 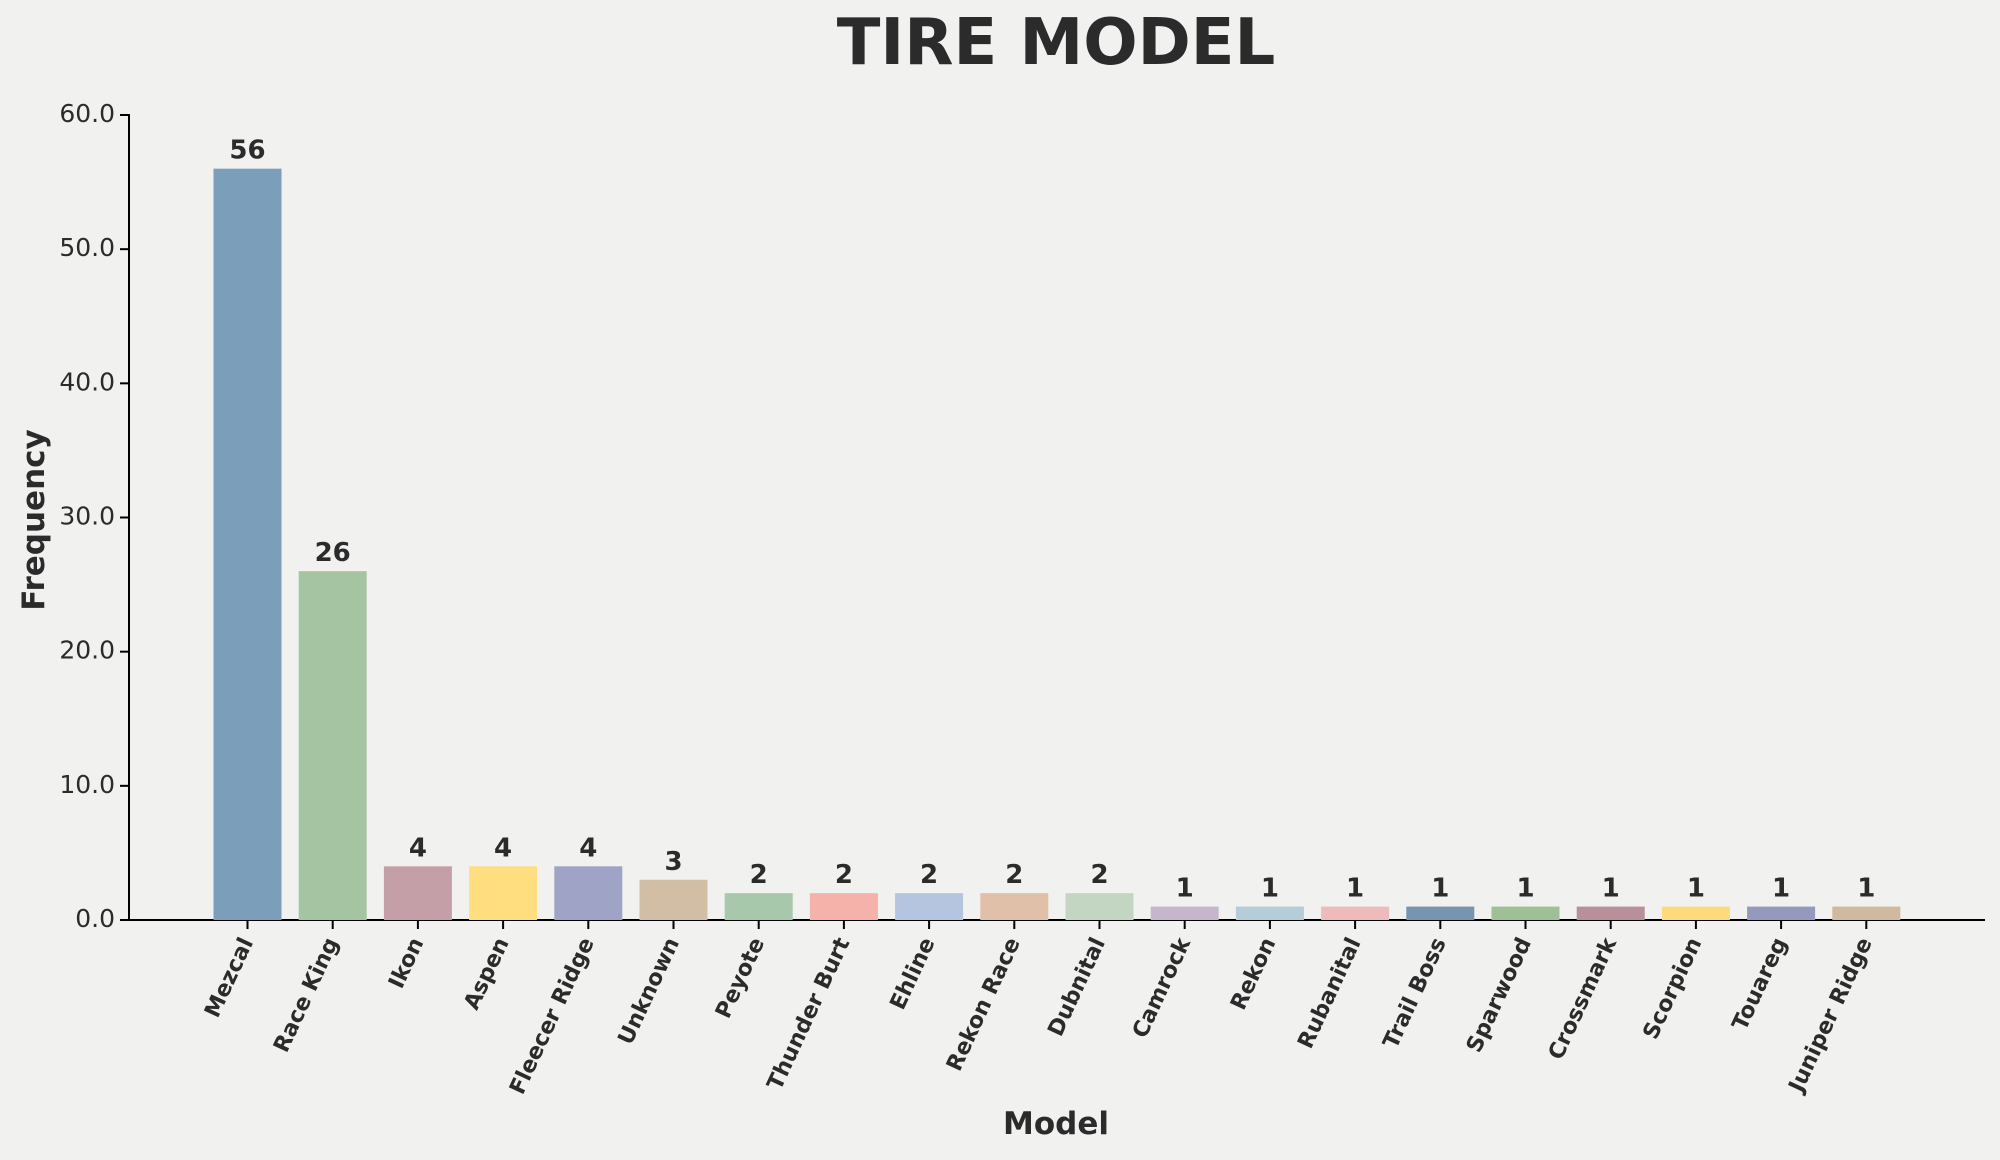 I want to click on x-tick-label: Ehline, so click(x=913, y=974).